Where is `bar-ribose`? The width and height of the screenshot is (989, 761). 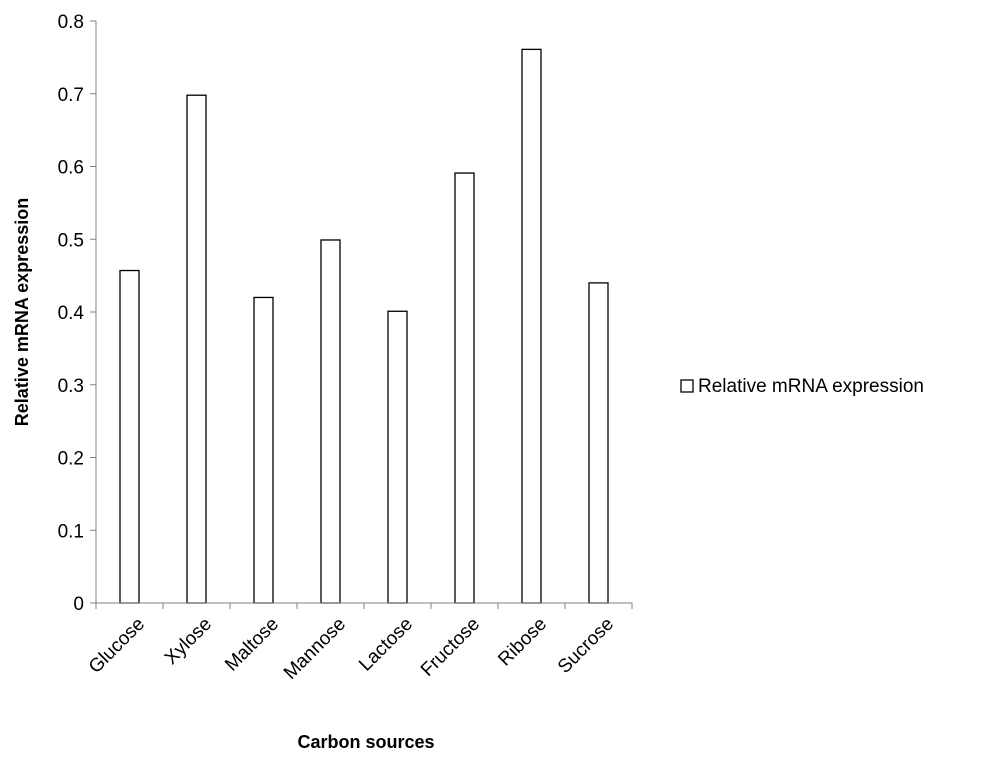
bar-ribose is located at coordinates (531, 326).